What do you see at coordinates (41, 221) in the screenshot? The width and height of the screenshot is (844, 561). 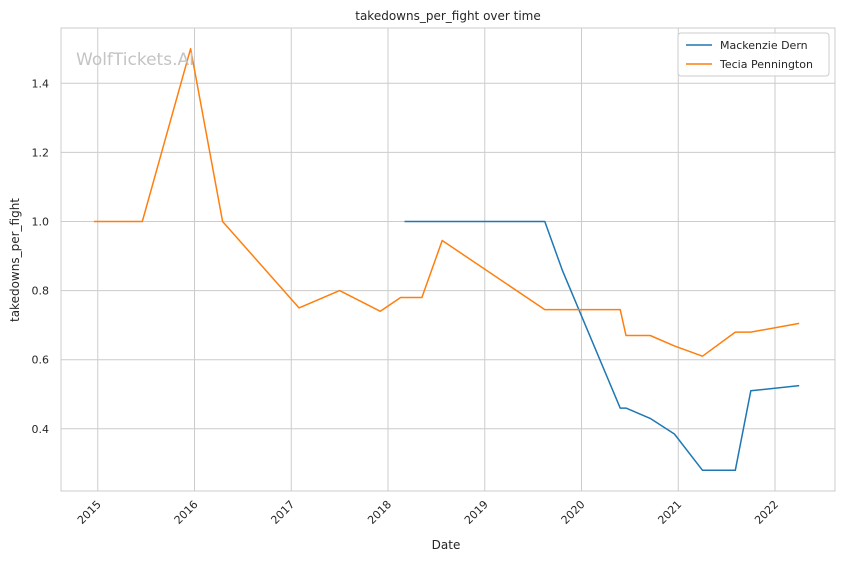 I see `y-tick-label: 1.0` at bounding box center [41, 221].